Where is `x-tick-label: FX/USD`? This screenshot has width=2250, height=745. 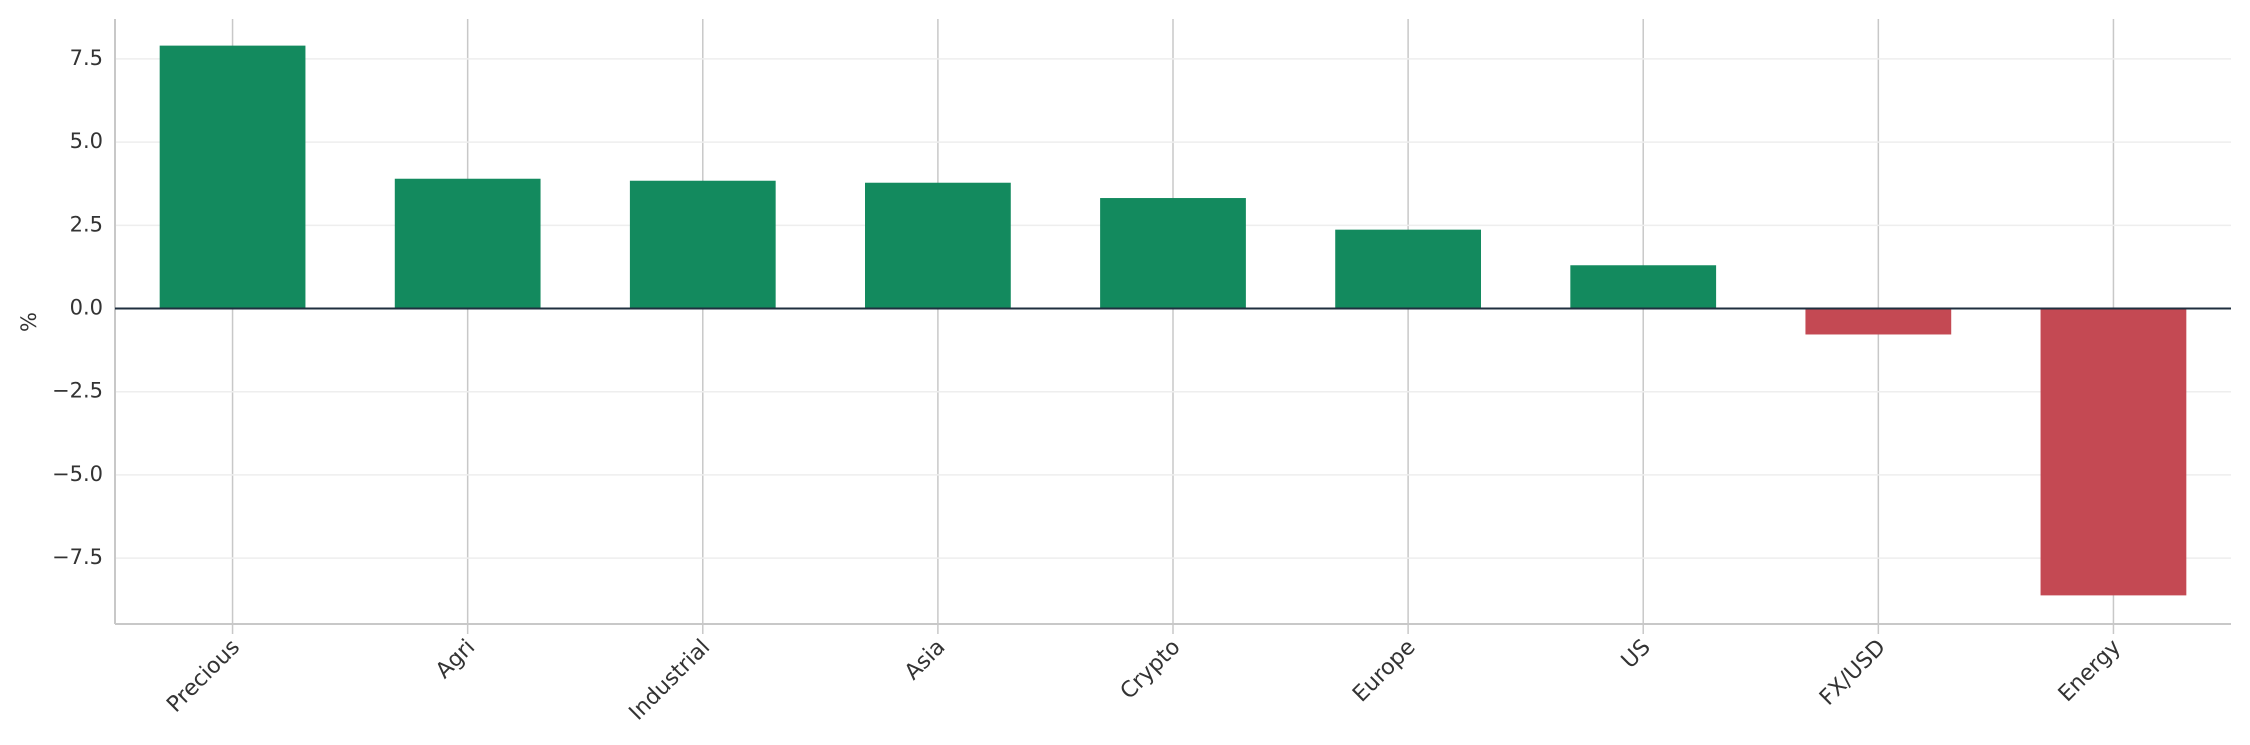 x-tick-label: FX/USD is located at coordinates (1853, 673).